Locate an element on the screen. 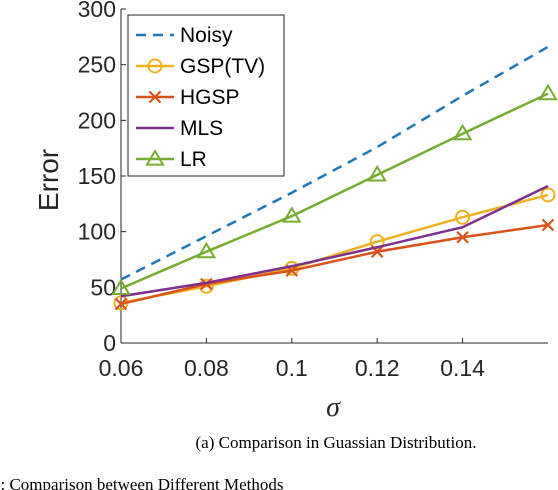  figure-caption: (a) Comparison in Guassian Distribution. is located at coordinates (336, 442).